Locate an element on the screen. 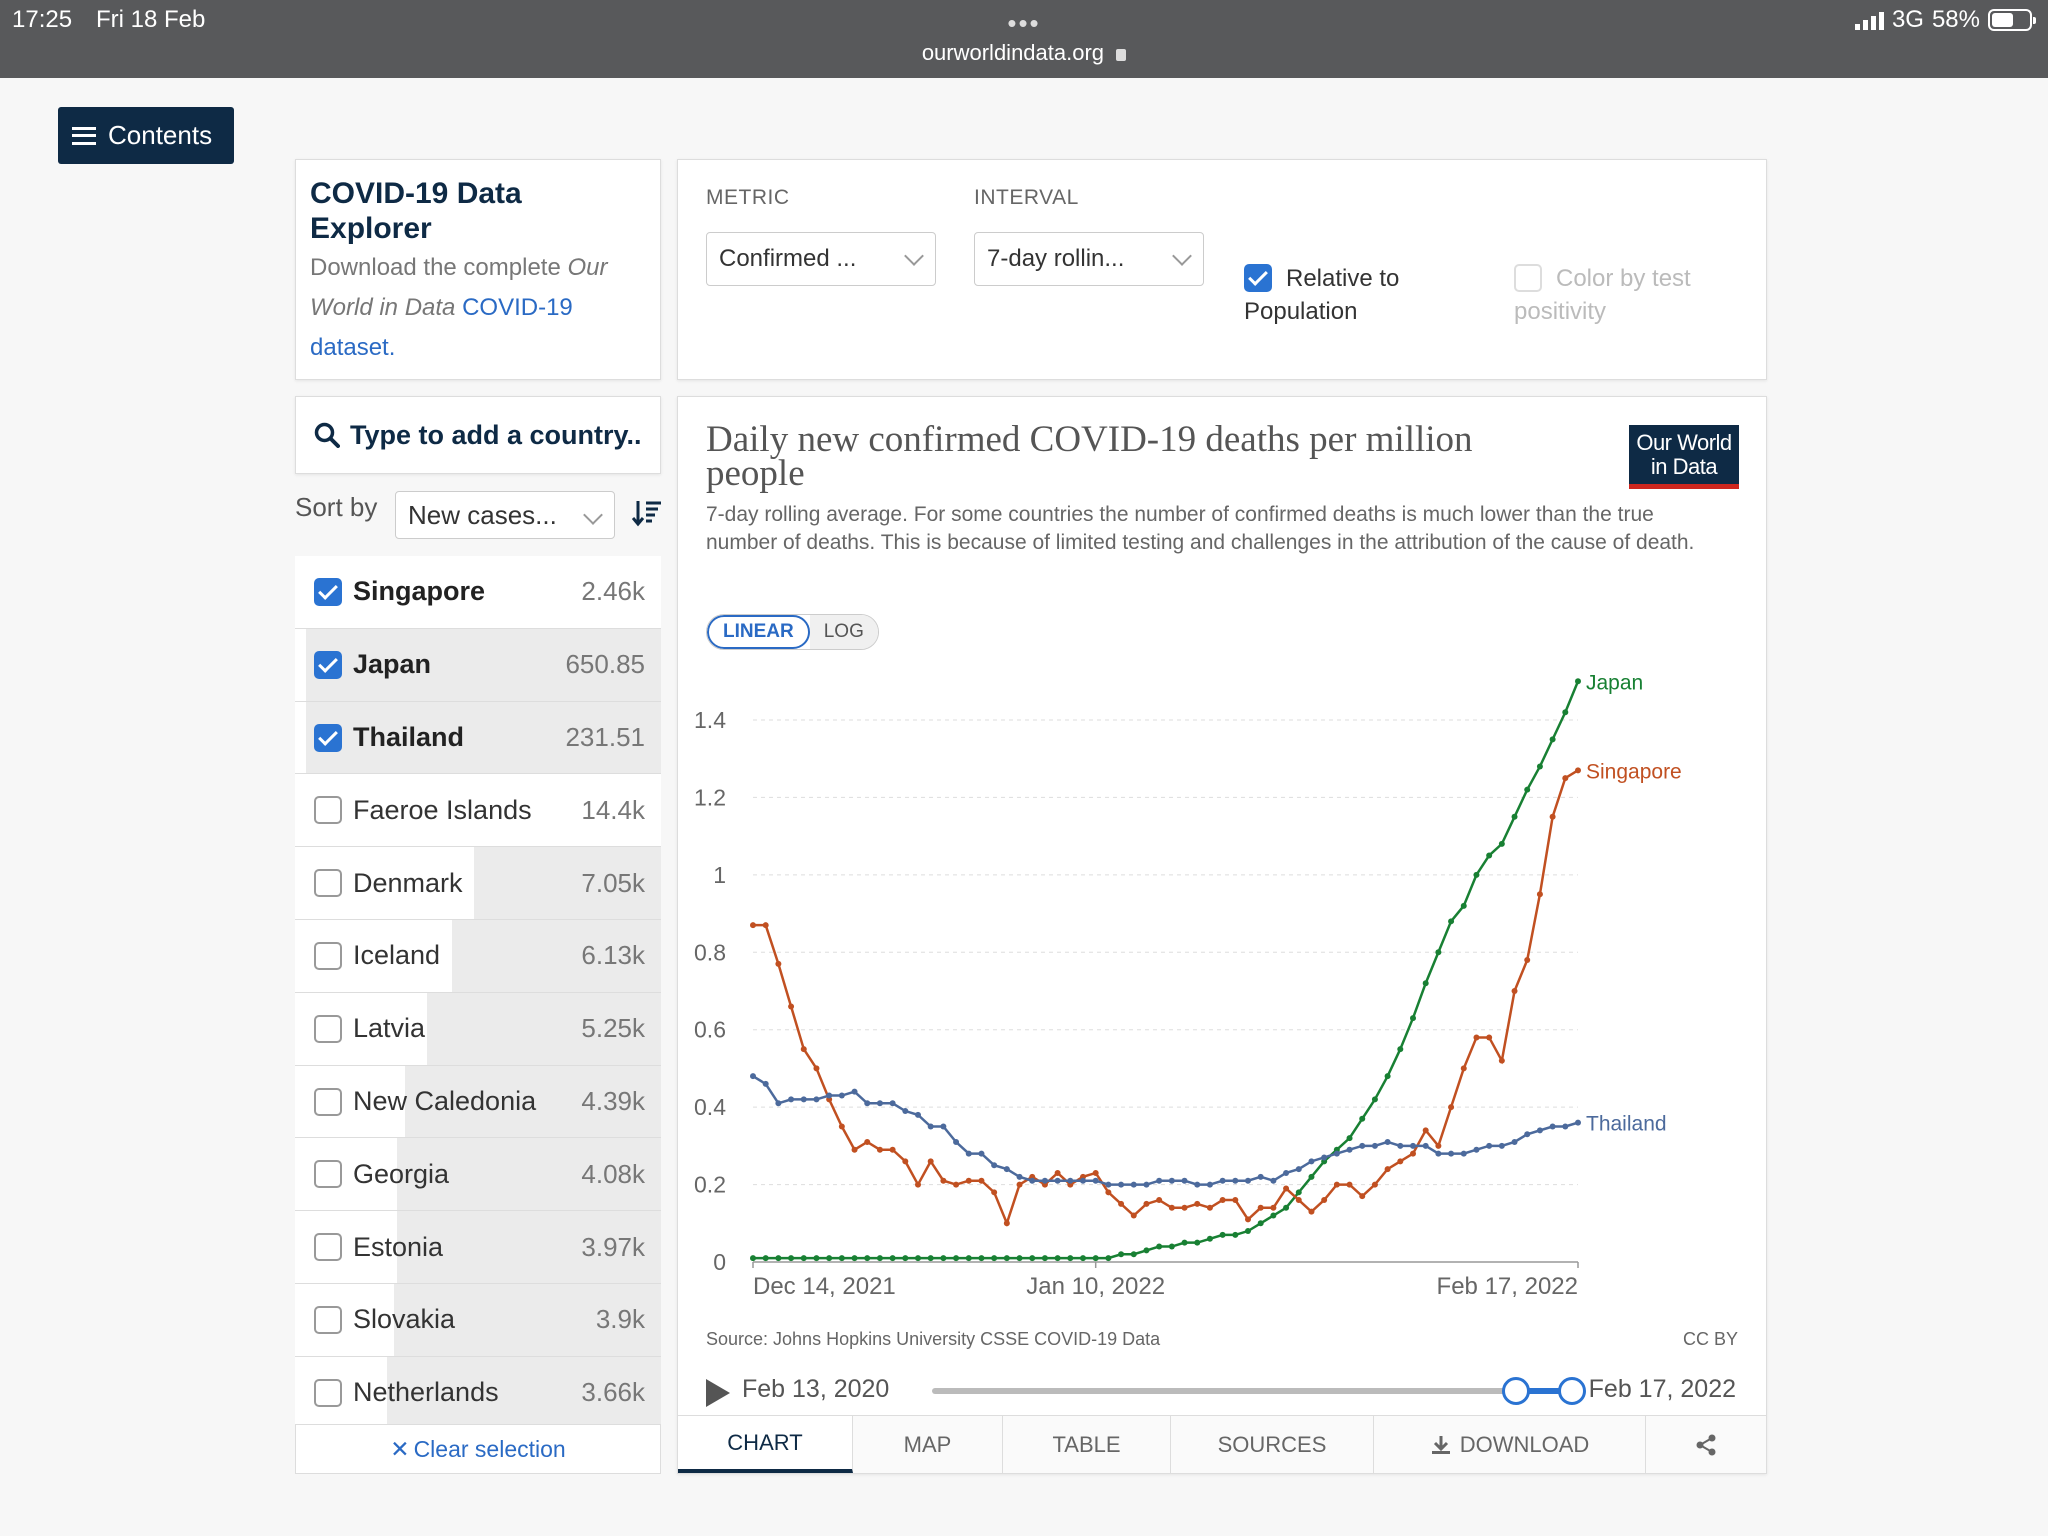  dataset-link: COVID-19 dataset. is located at coordinates (441, 327).